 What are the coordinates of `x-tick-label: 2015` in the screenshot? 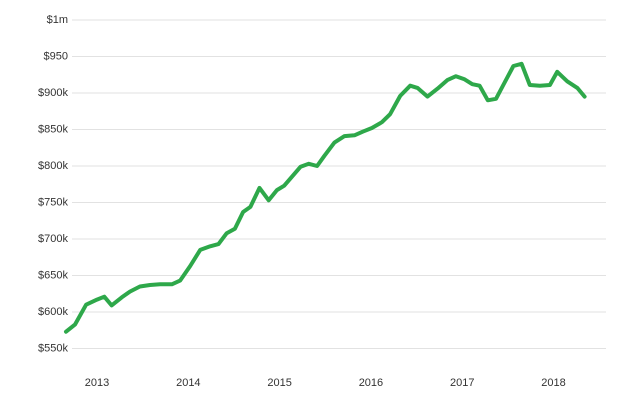 It's located at (279, 383).